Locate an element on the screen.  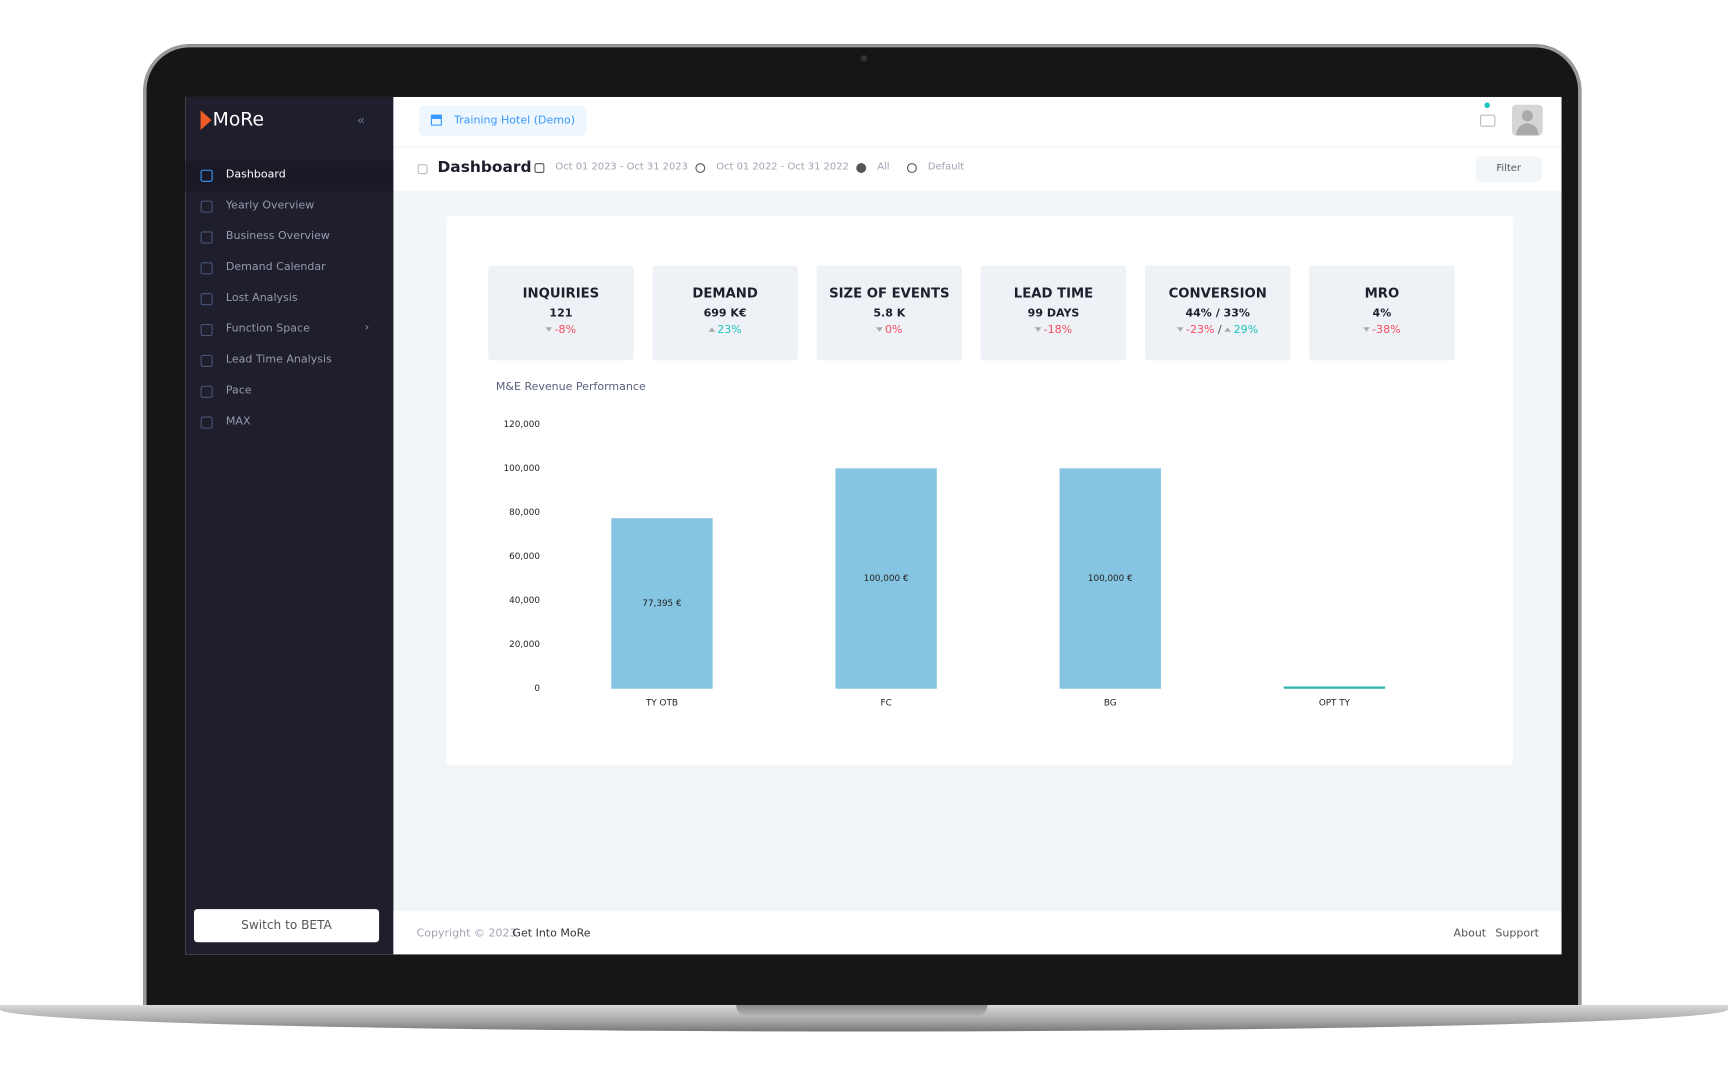
menu-item: Lead Time Analysis is located at coordinates (289, 361).